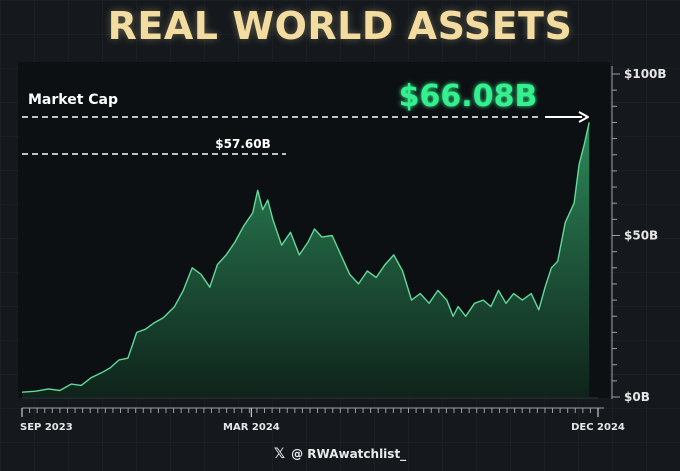  I want to click on y-tick-label: $50B, so click(641, 236).